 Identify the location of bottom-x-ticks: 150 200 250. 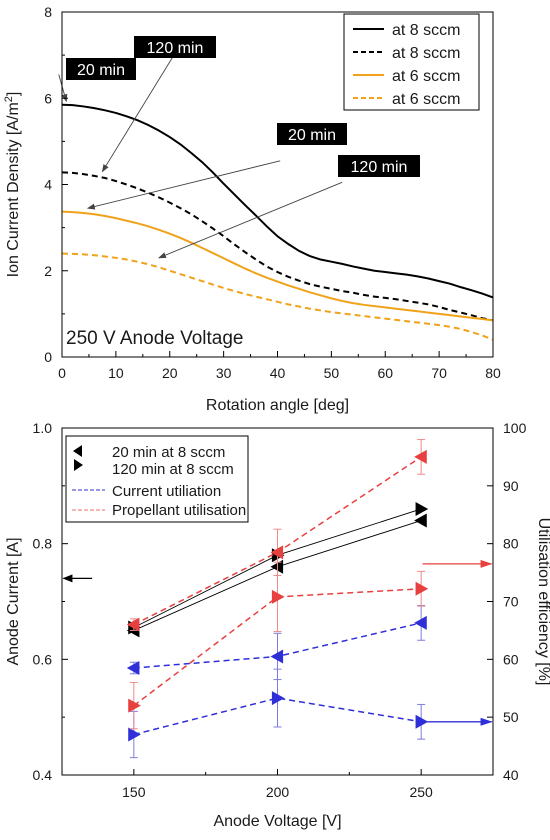
(277, 784).